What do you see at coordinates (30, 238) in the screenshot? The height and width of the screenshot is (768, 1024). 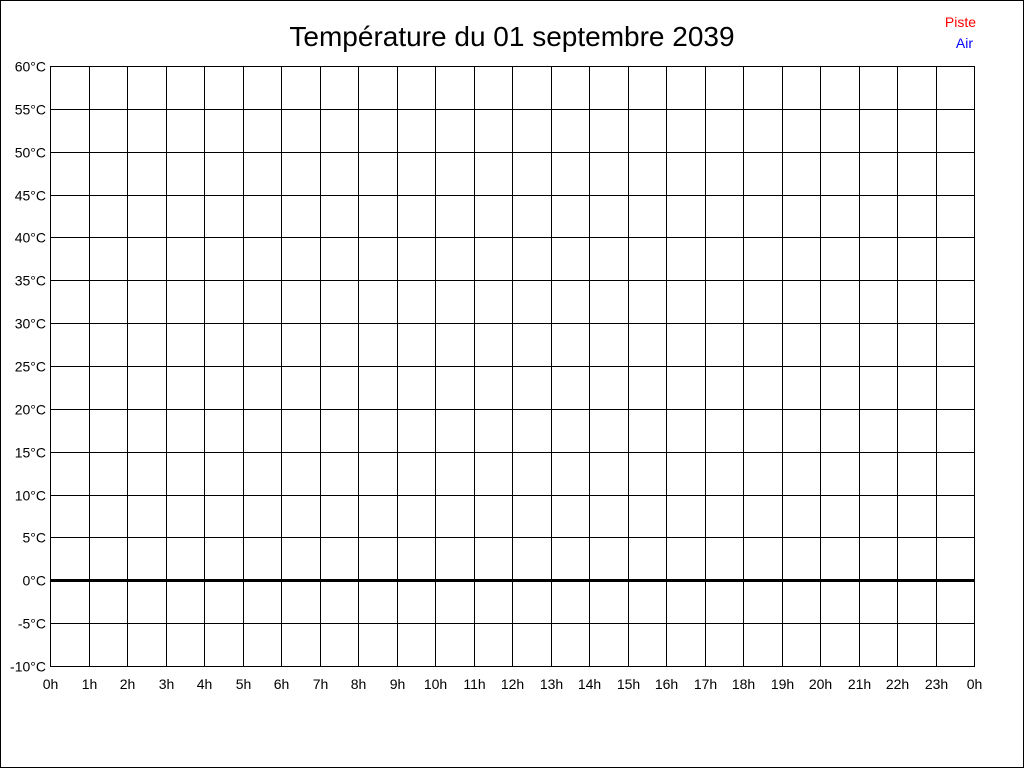 I see `y-tick-label: 40°C` at bounding box center [30, 238].